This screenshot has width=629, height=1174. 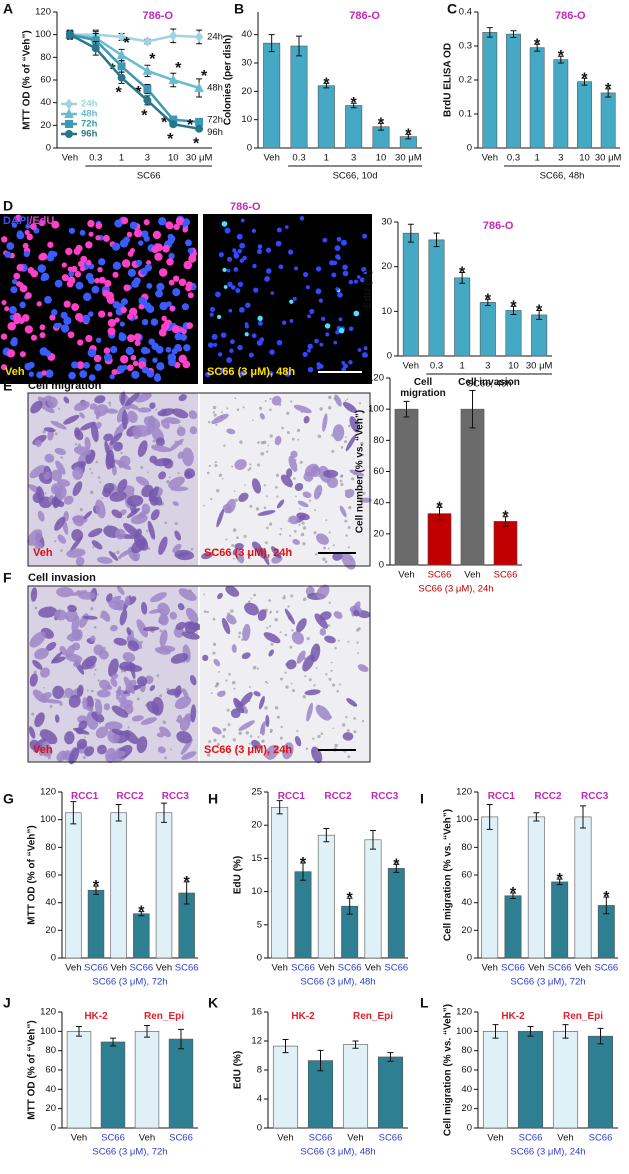 I want to click on y-tick-label: 100, so click(x=48, y=819).